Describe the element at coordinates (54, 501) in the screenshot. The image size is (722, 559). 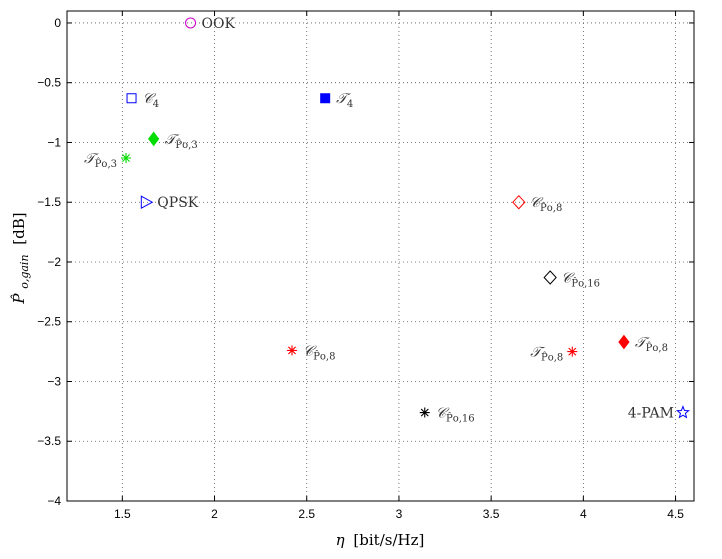
I see `y-tick-label: −4` at that location.